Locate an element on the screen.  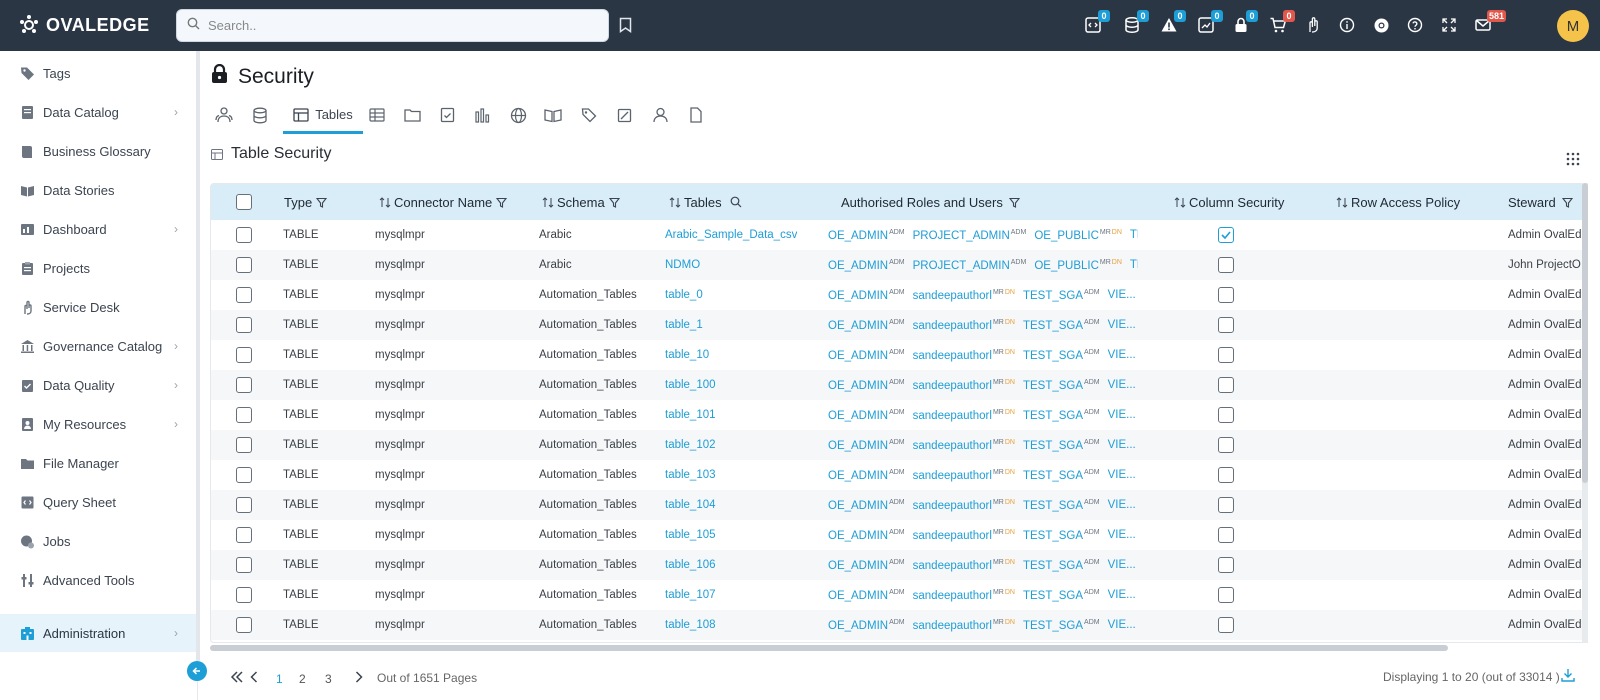
checkbox is located at coordinates (244, 202).